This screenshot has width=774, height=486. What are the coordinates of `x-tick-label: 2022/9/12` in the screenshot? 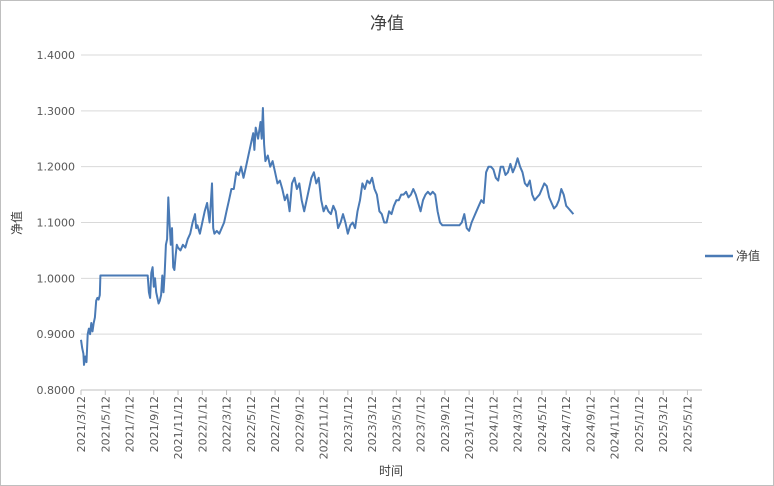 It's located at (299, 424).